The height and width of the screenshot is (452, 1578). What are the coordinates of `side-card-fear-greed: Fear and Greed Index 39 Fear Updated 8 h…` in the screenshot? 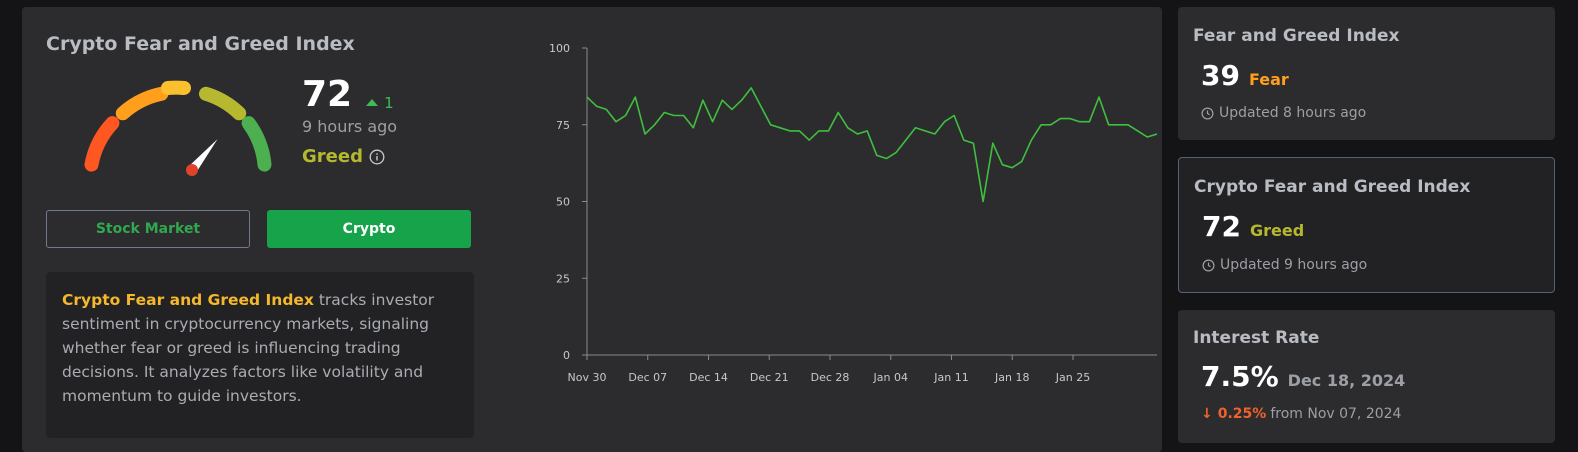 It's located at (1366, 73).